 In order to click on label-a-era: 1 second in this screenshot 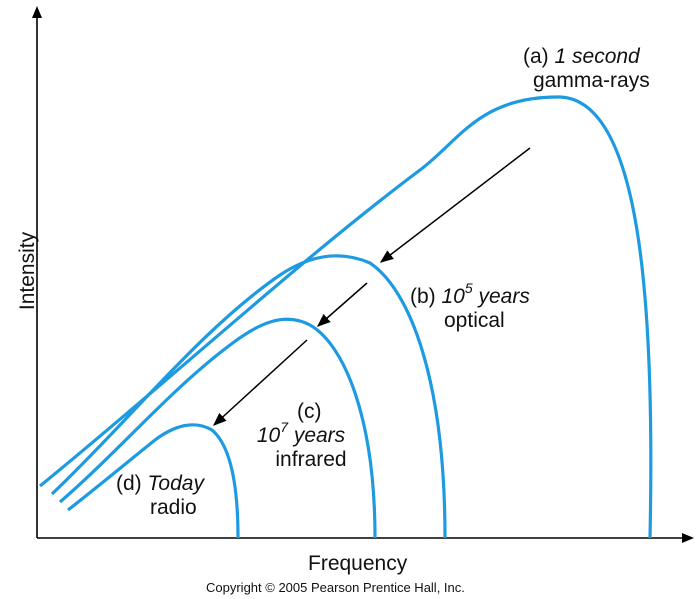, I will do `click(597, 56)`.